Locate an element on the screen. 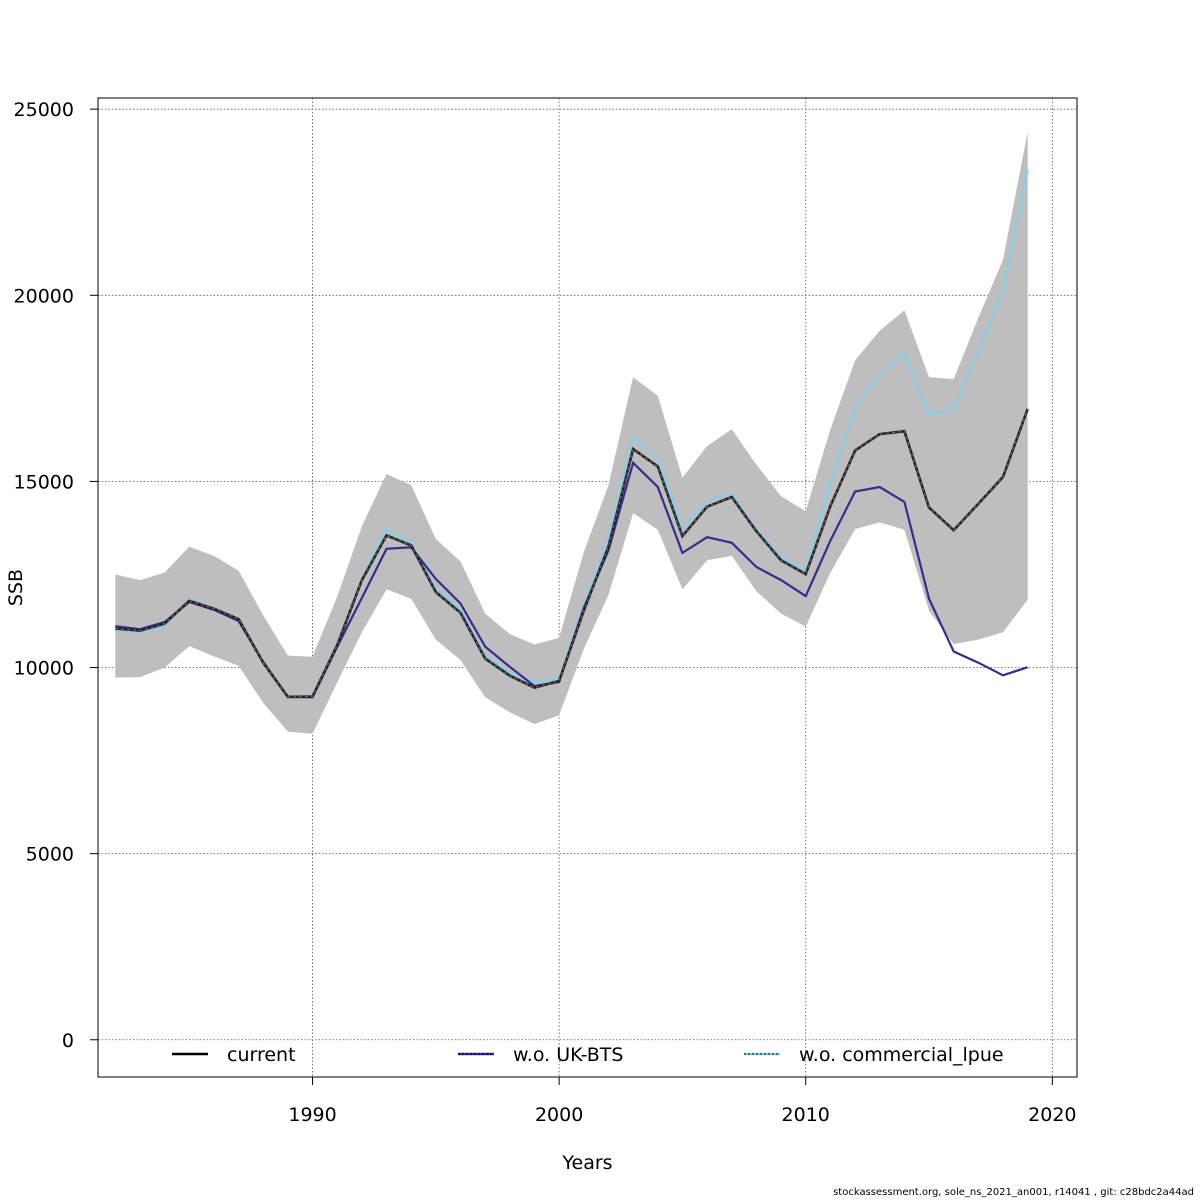  x-tick-label: 2020 is located at coordinates (1052, 1115).